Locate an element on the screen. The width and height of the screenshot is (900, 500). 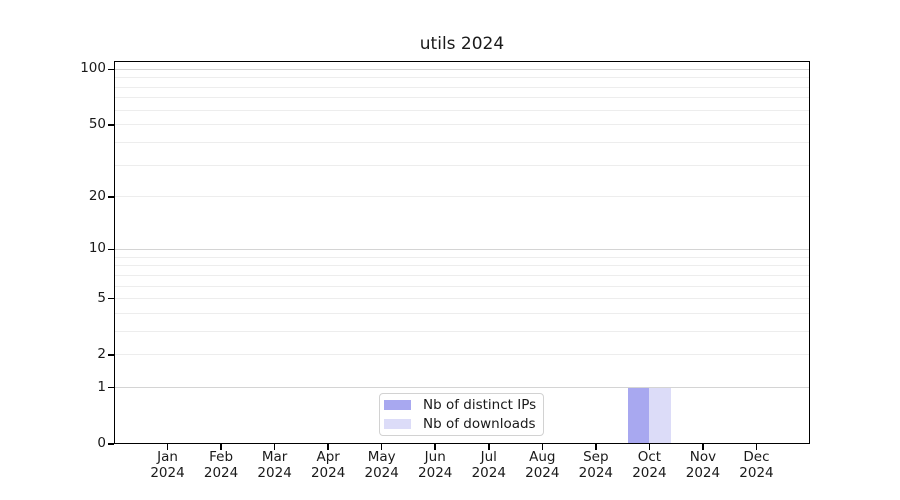
x-tick-label-may-2024: May 2024 is located at coordinates (381, 465).